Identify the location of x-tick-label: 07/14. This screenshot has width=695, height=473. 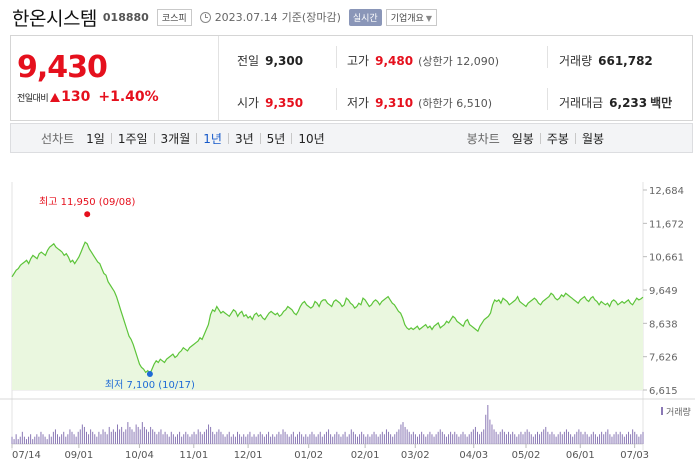
(26, 455).